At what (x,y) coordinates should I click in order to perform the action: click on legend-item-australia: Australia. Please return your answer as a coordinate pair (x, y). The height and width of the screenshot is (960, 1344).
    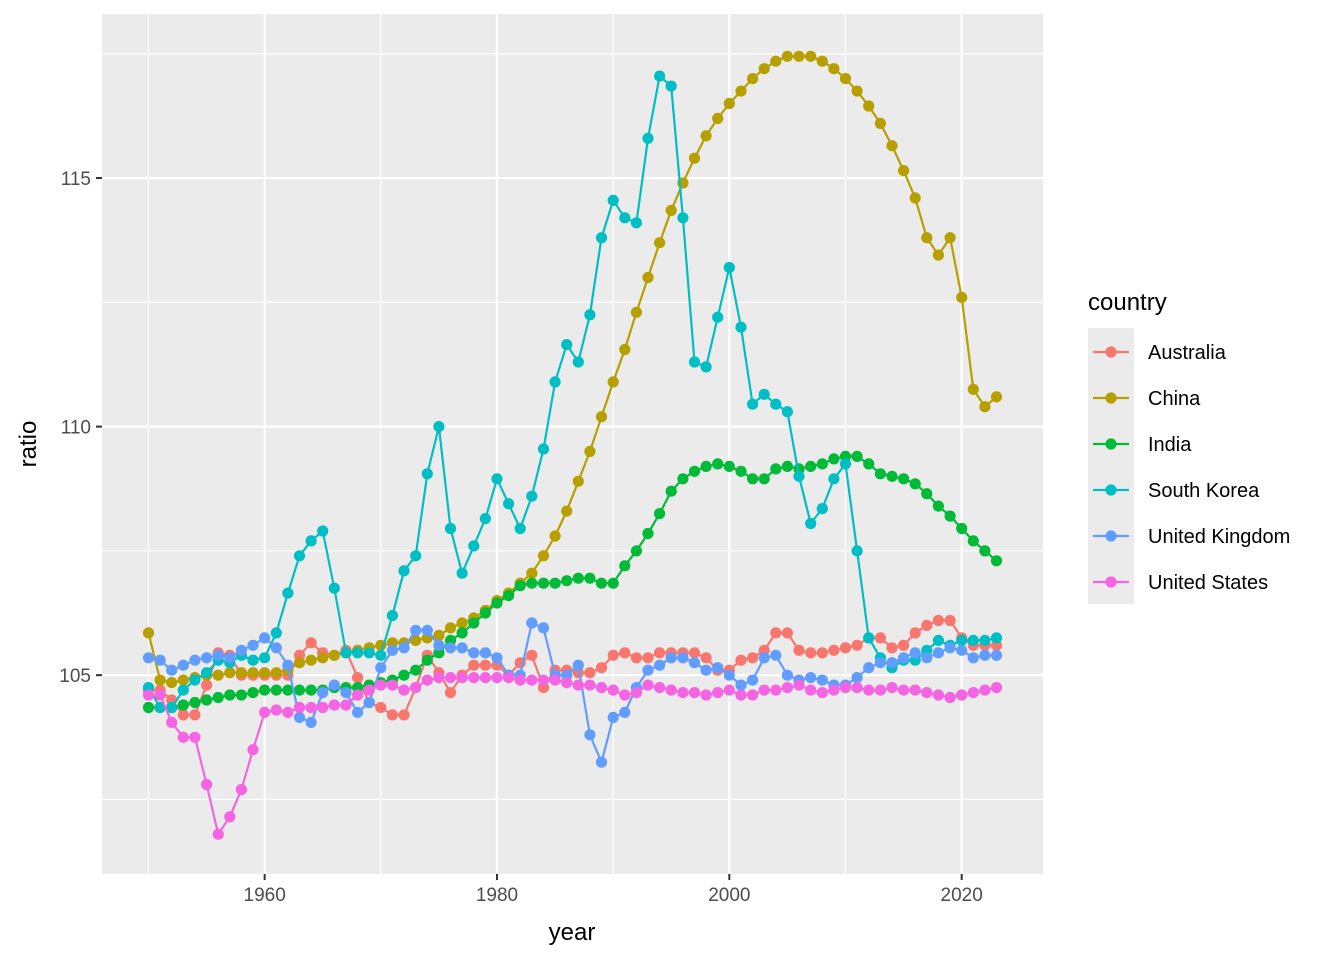
    Looking at the image, I should click on (1160, 353).